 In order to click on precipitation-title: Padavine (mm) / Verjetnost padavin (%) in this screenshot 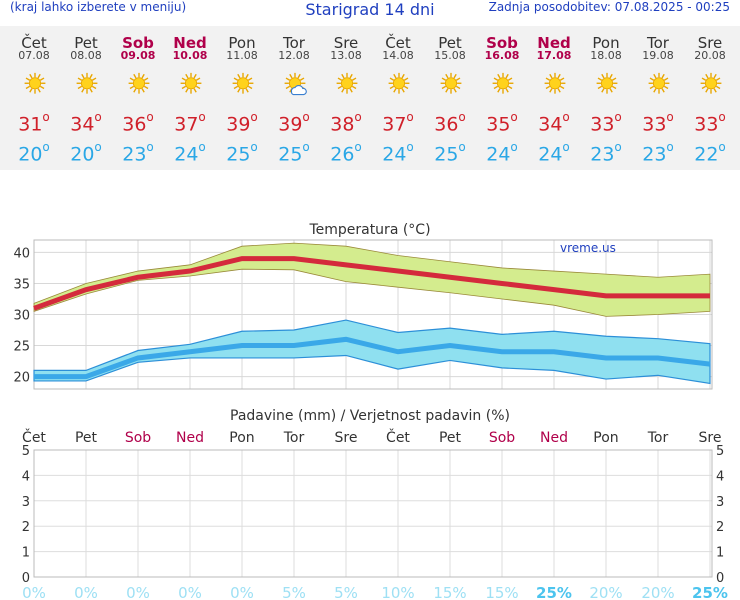, I will do `click(370, 416)`.